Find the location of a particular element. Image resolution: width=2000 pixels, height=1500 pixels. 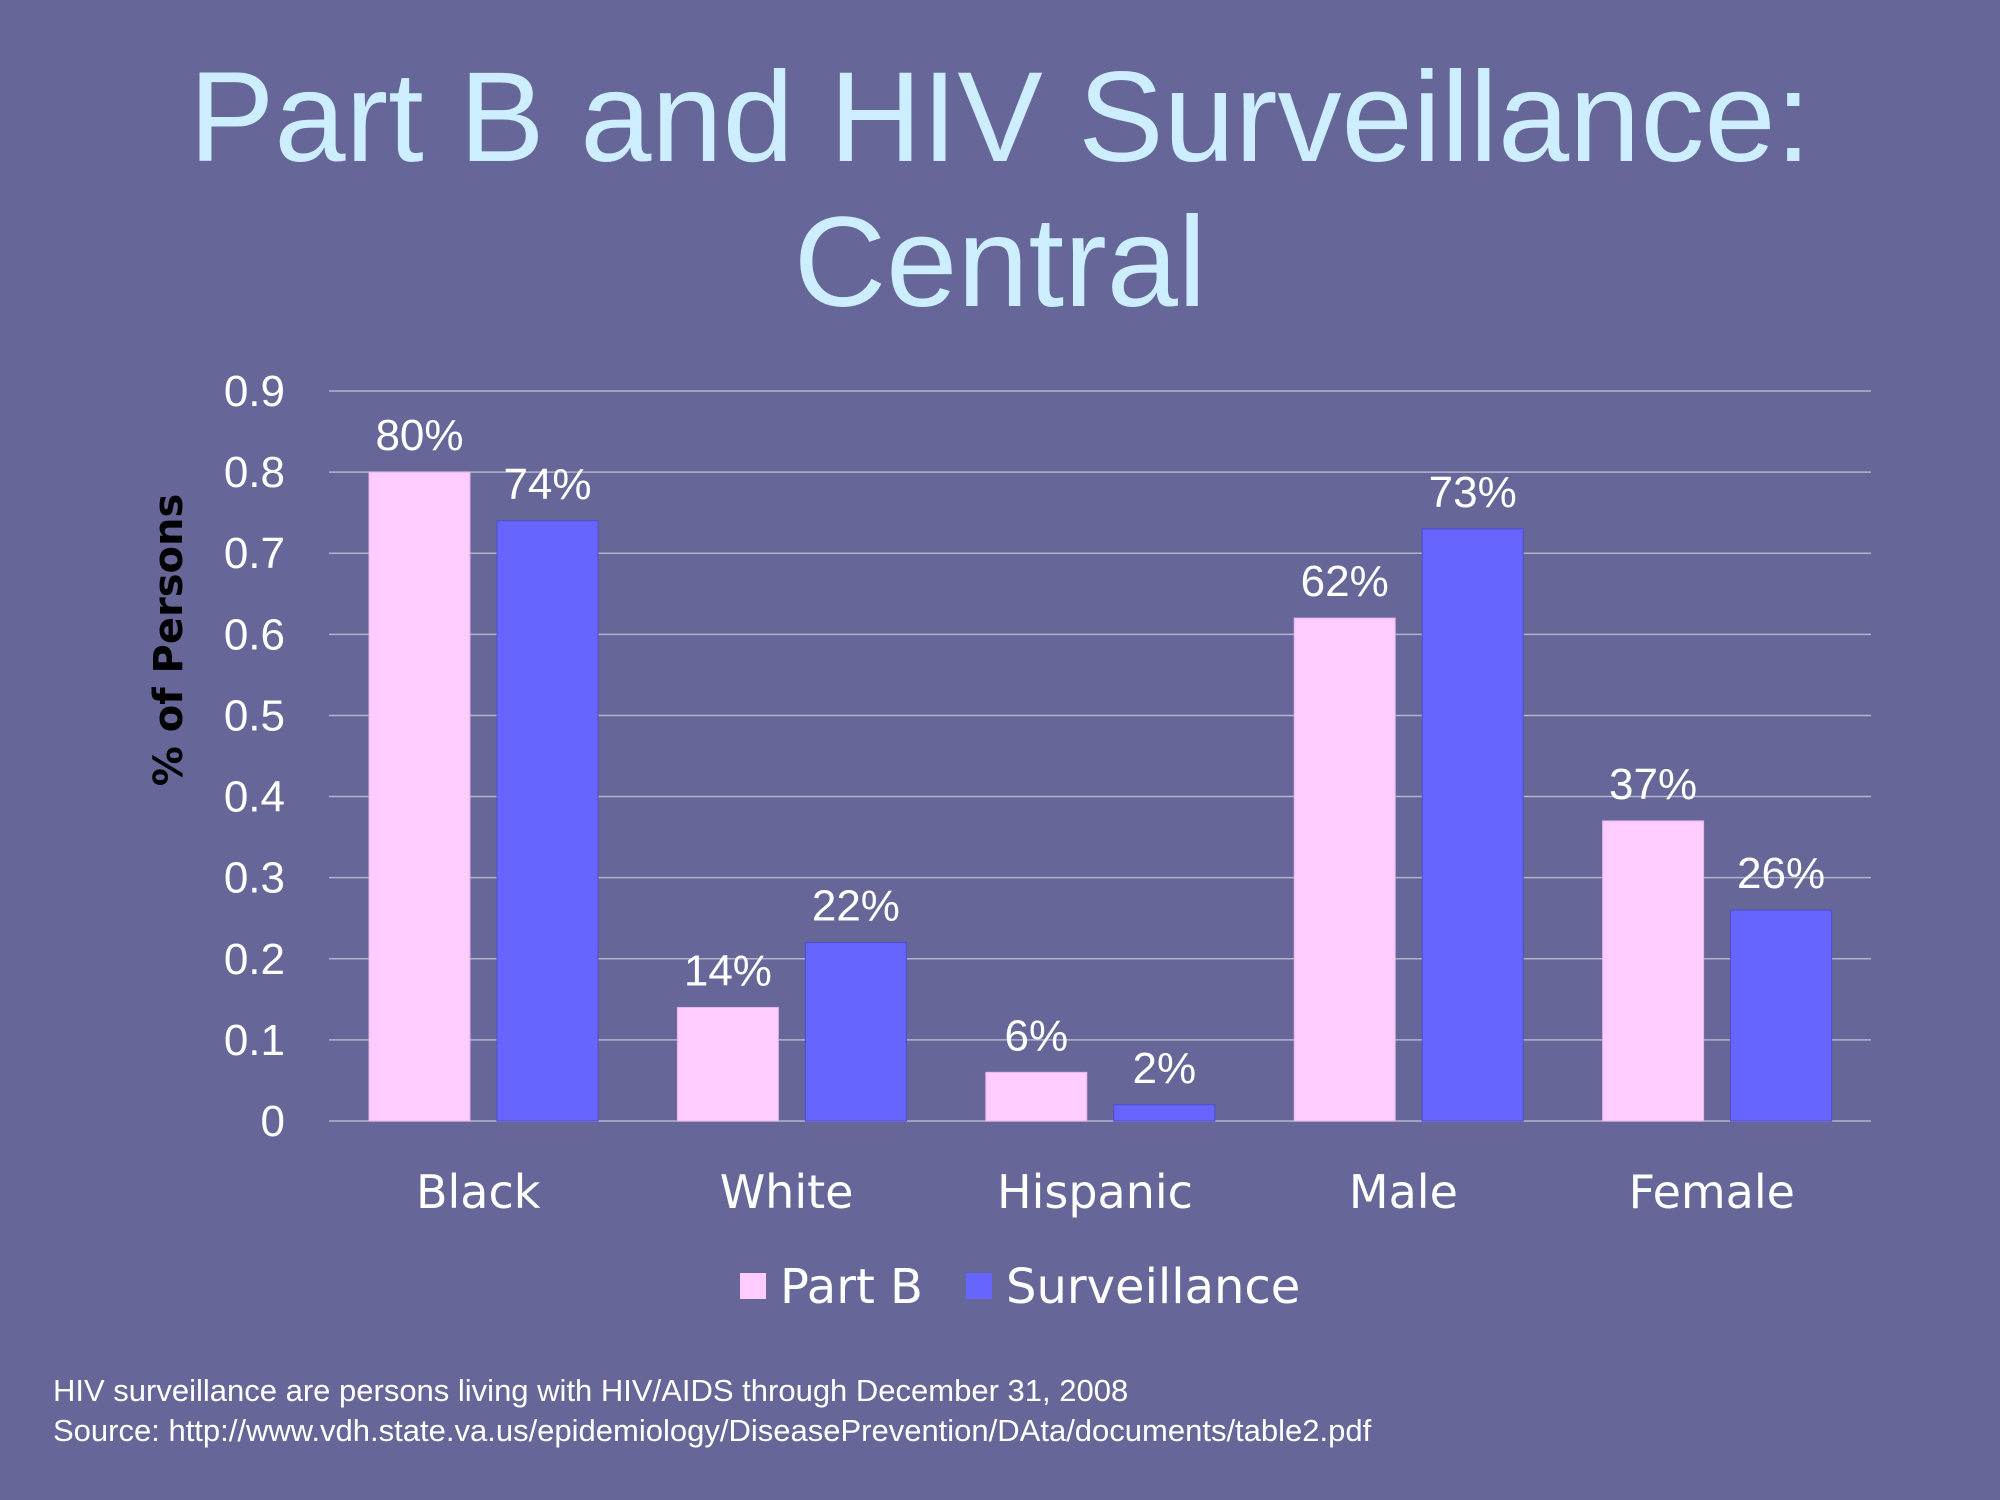

x-category-label: White is located at coordinates (787, 1192).